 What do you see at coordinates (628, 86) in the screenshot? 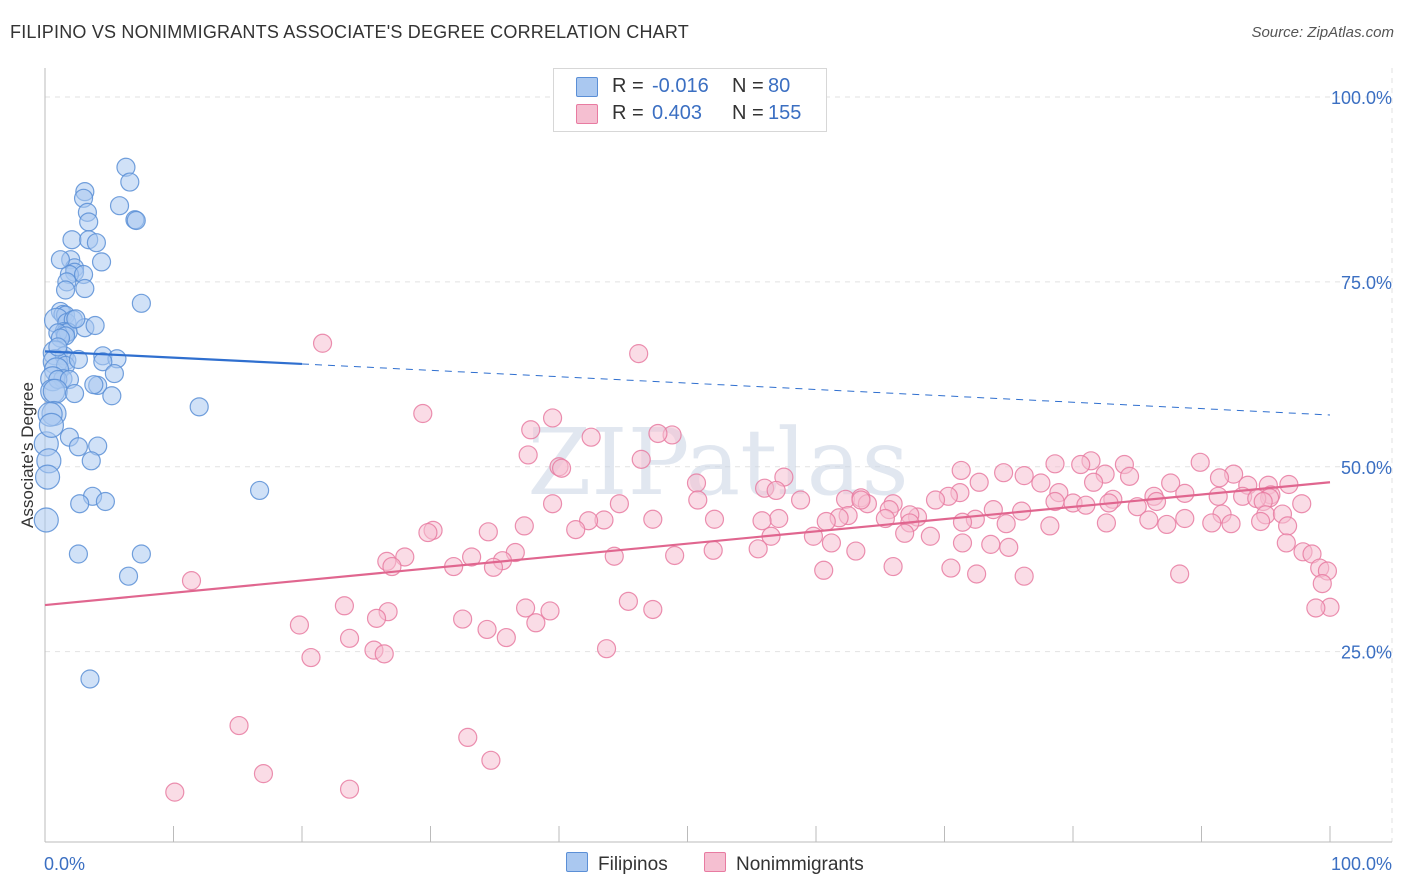
I see `legend-r-label: R =` at bounding box center [628, 86].